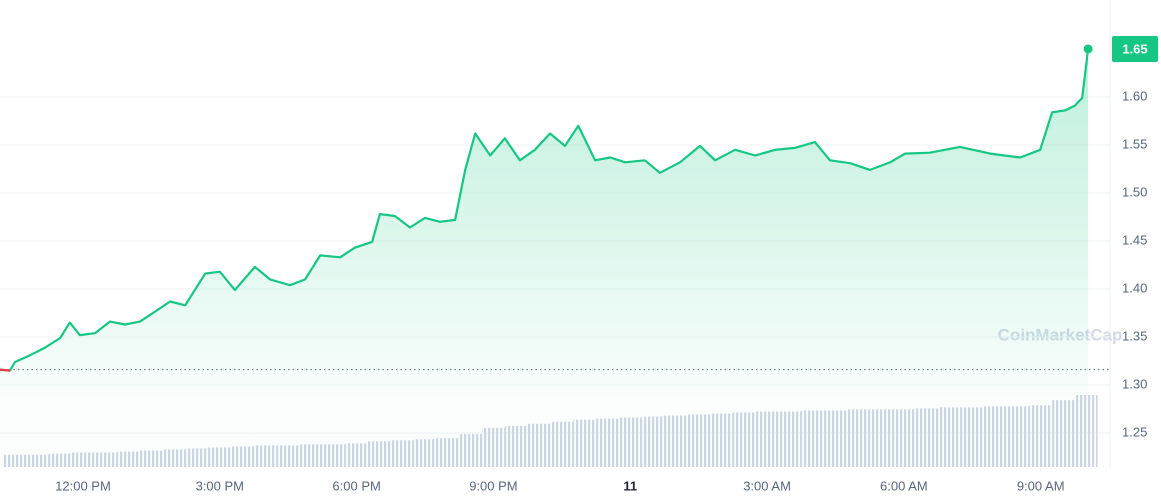  Describe the element at coordinates (1134, 239) in the screenshot. I see `y-tick-label: 1.45` at that location.